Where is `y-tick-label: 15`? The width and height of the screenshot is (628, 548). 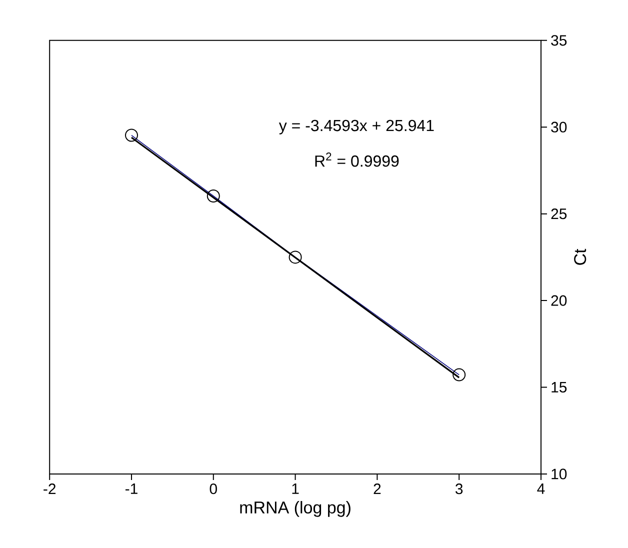
y-tick-label: 15 is located at coordinates (559, 387).